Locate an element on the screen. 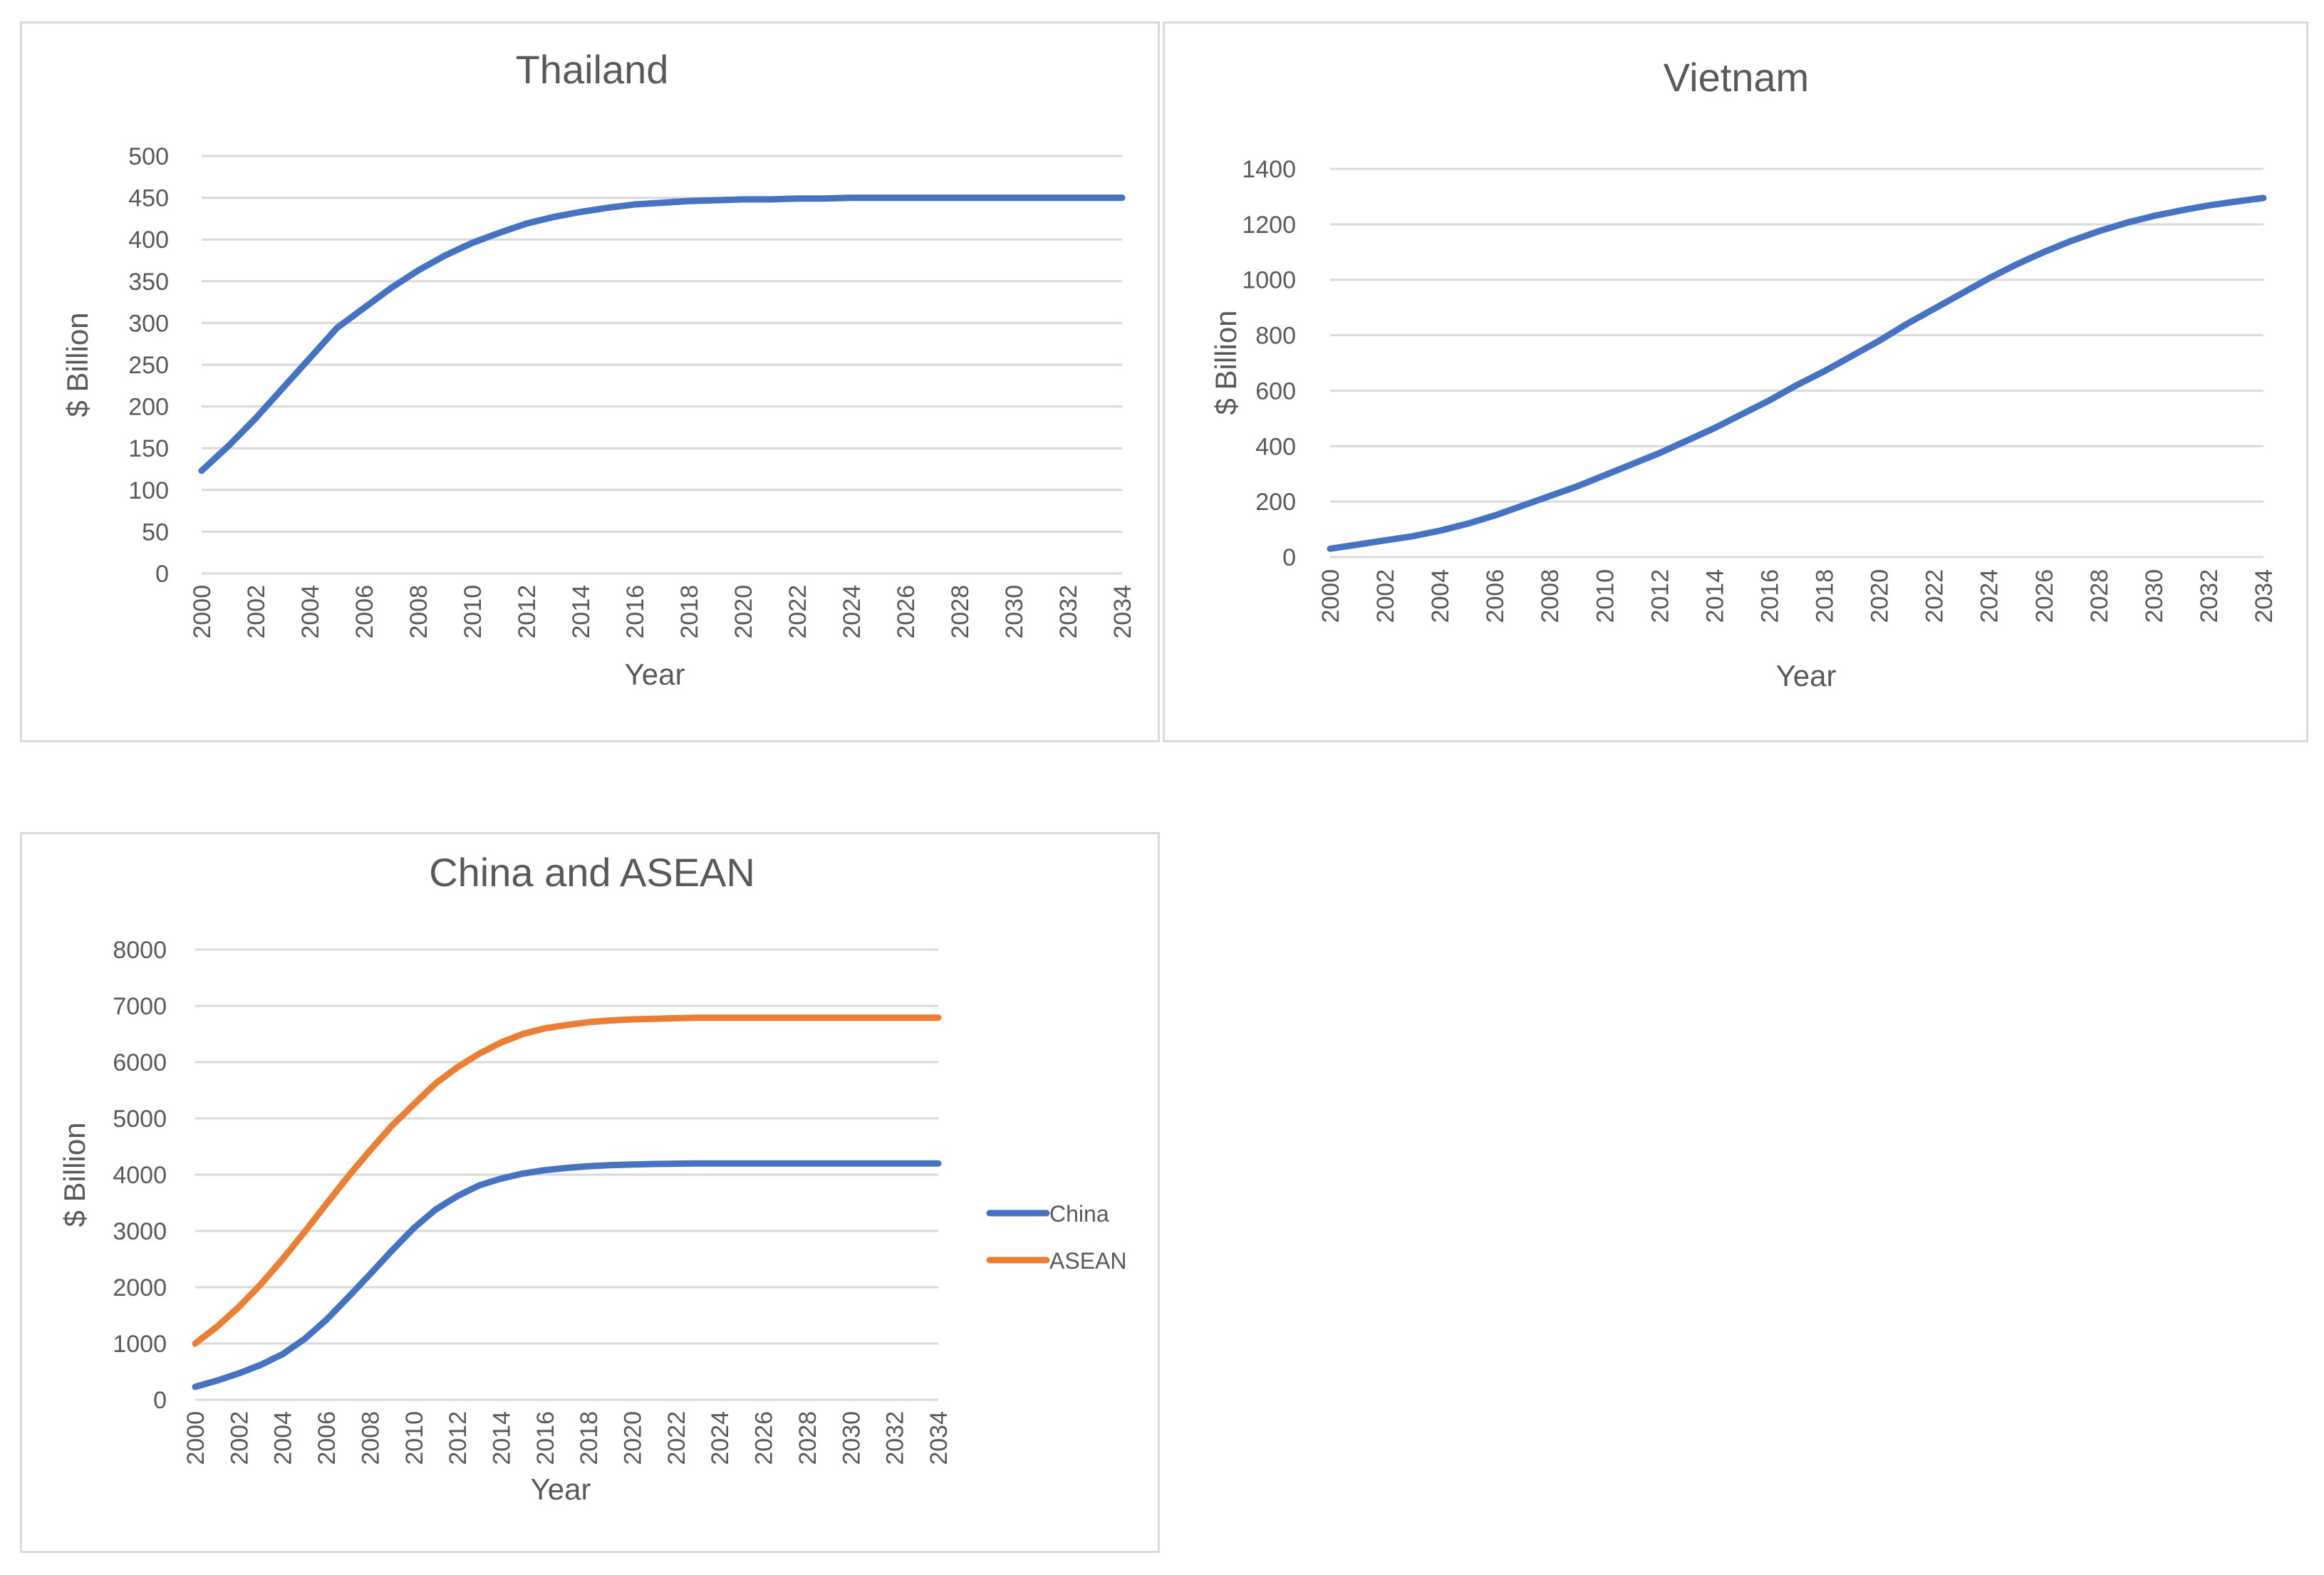  y-tick-label: 1200 is located at coordinates (1269, 225).